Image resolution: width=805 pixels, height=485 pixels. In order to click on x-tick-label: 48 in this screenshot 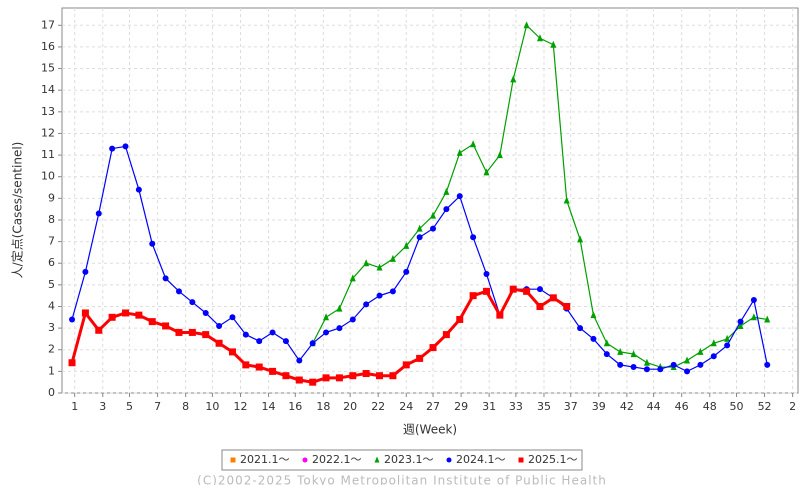, I will do `click(710, 406)`.